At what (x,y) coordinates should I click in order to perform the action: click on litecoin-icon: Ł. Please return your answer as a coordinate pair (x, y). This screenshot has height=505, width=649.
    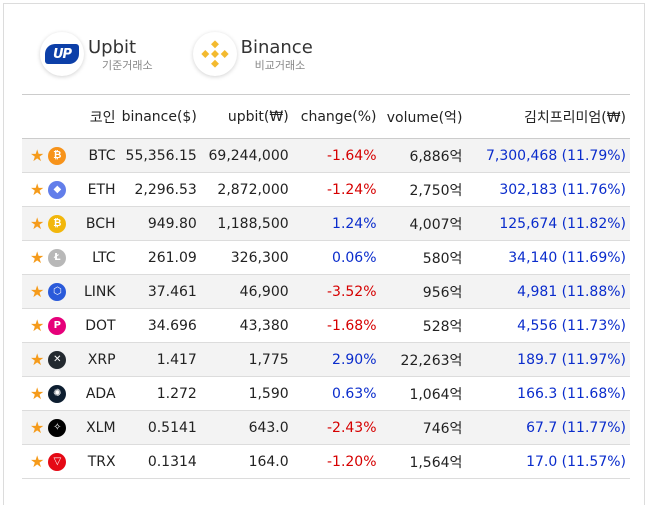
    Looking at the image, I should click on (57, 257).